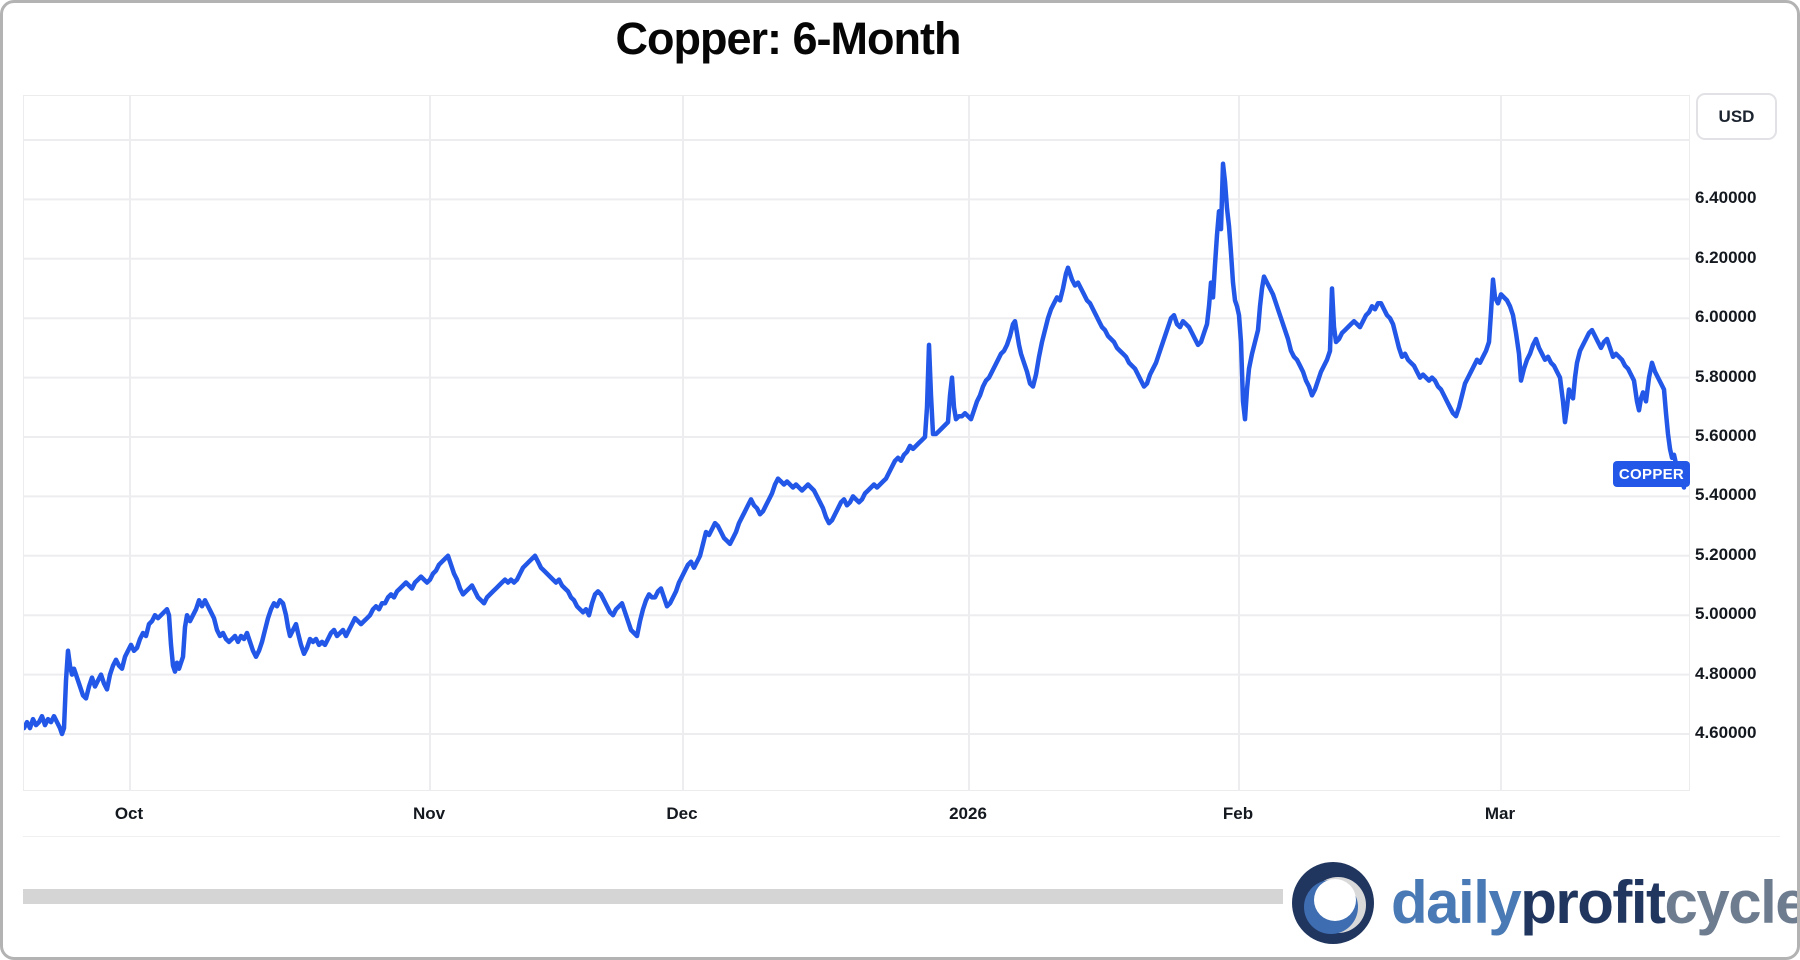 The width and height of the screenshot is (1800, 960). Describe the element at coordinates (653, 896) in the screenshot. I see `footer-divider-bar` at that location.